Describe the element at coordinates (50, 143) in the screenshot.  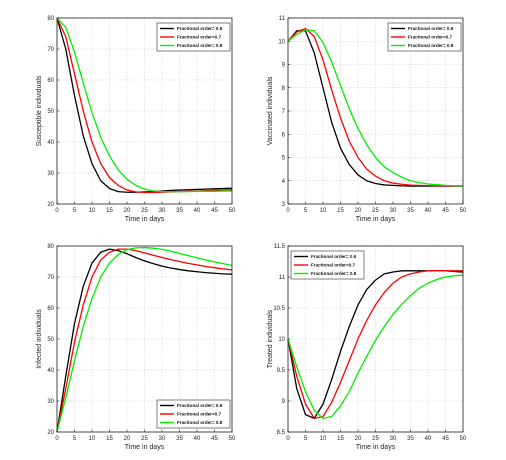
I see `y-tick-label: 40` at that location.